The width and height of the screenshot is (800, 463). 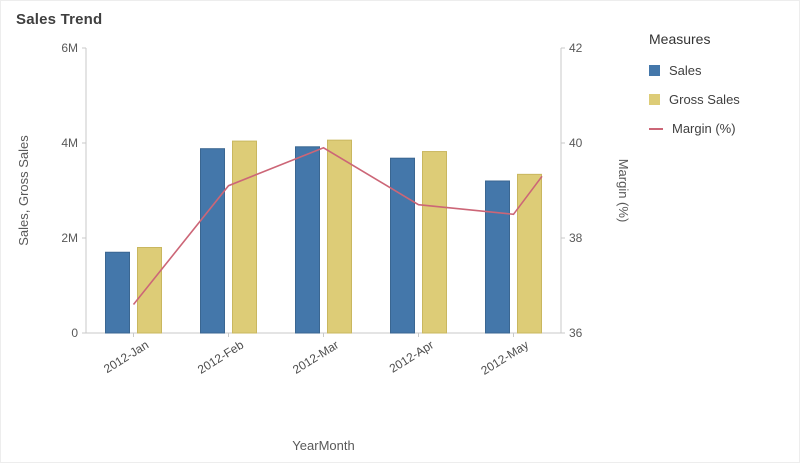 I want to click on legend-item-sales: Sales, so click(x=719, y=70).